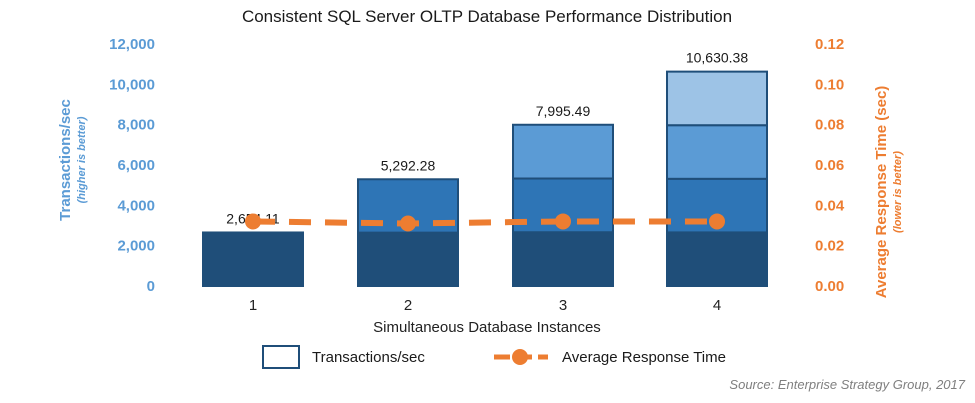  Describe the element at coordinates (65, 160) in the screenshot. I see `left-axis-label: Transactions/sec` at that location.